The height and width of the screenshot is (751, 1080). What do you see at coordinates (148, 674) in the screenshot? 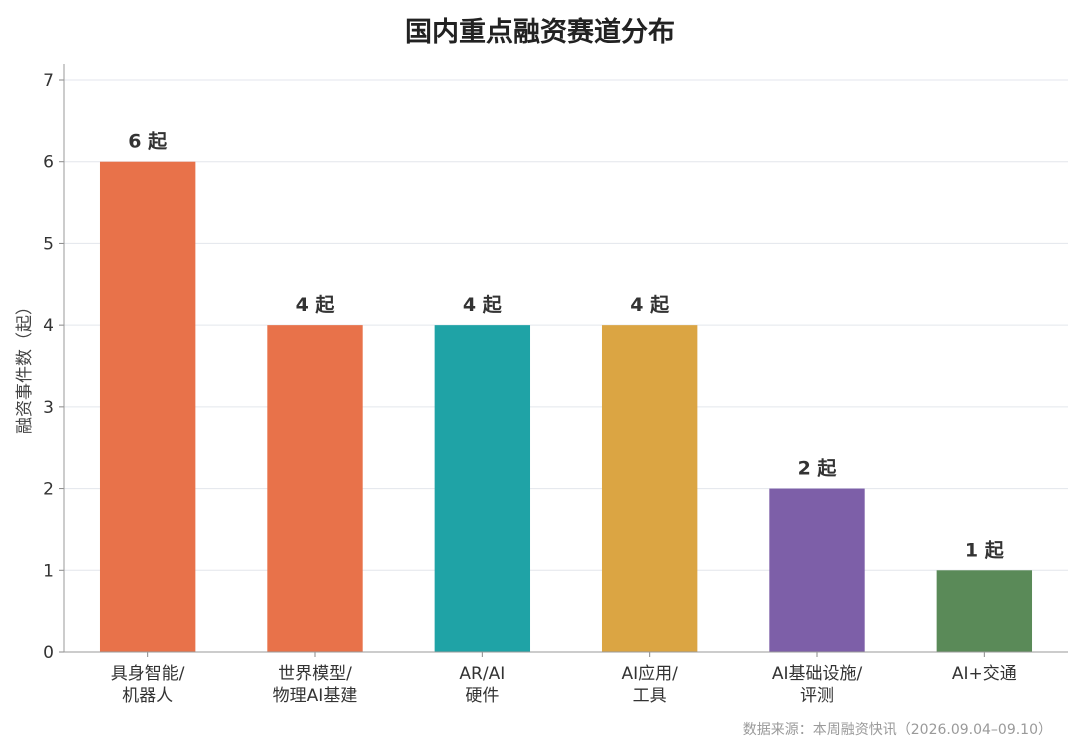
I see `x-tick-label: 具身智能/` at bounding box center [148, 674].